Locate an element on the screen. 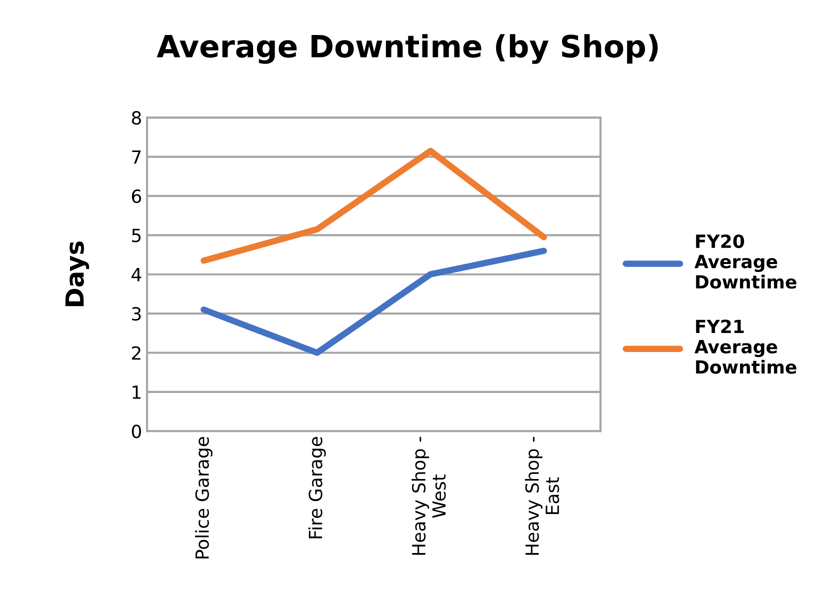  y-tick-label: 0 is located at coordinates (136, 431).